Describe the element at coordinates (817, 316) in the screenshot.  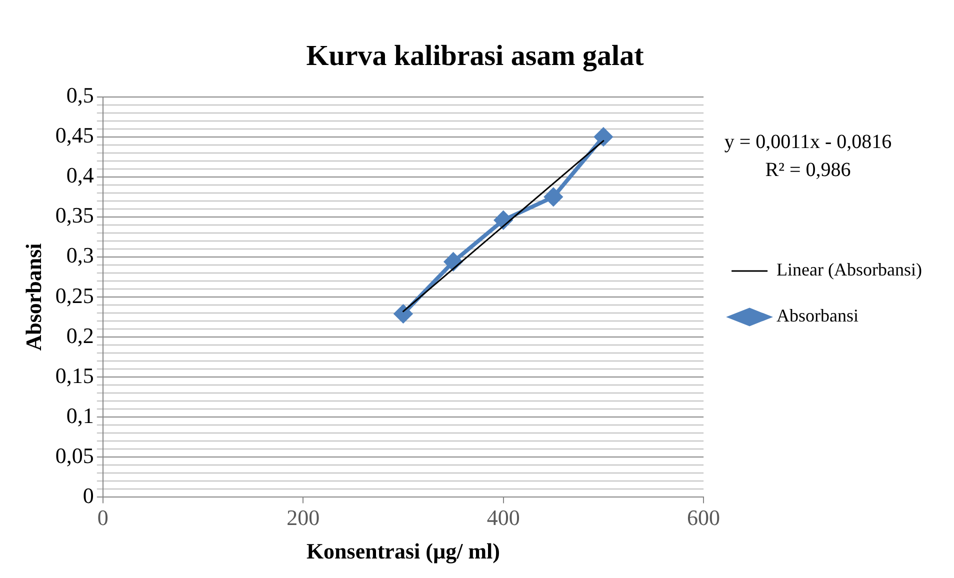
I see `legend-label: Absorbansi` at that location.